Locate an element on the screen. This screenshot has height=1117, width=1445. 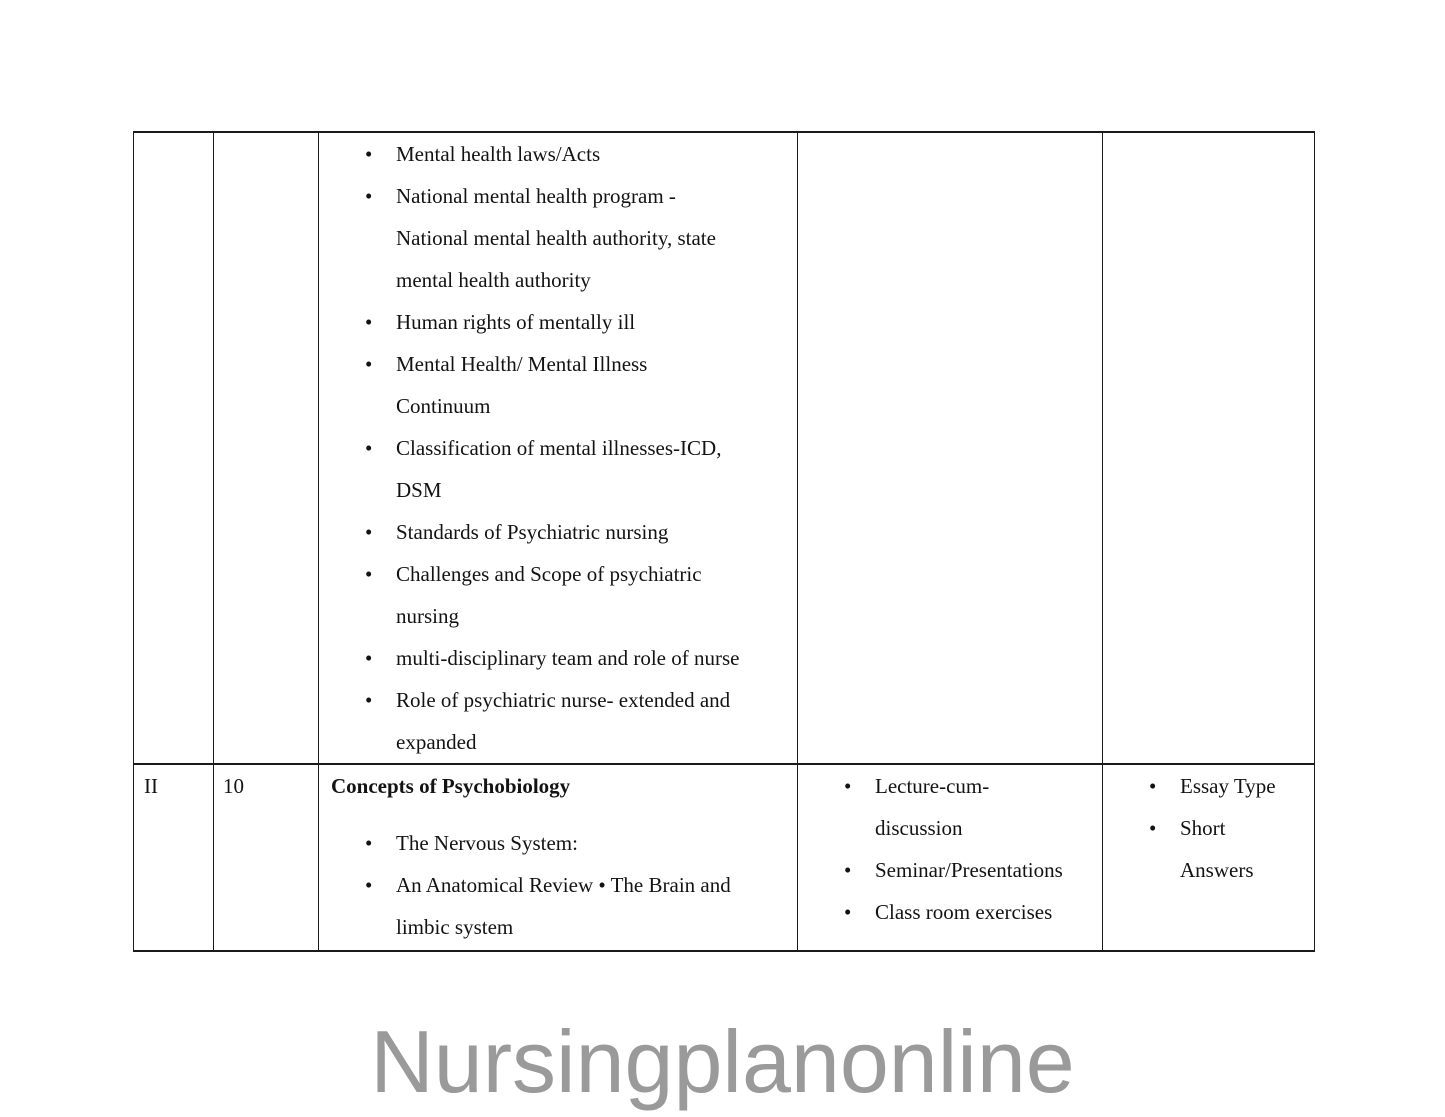
watermark: Nursingplanonline is located at coordinates (722, 1061).